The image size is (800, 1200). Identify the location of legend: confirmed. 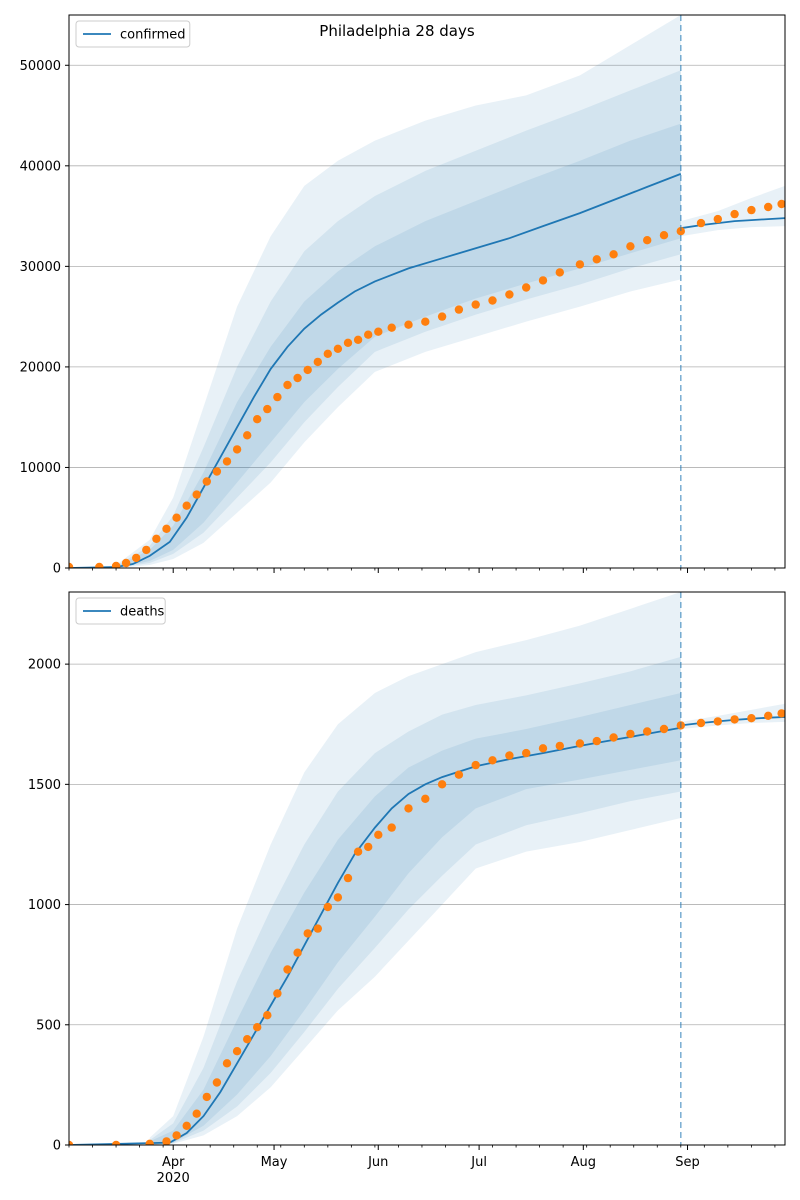
(133, 34).